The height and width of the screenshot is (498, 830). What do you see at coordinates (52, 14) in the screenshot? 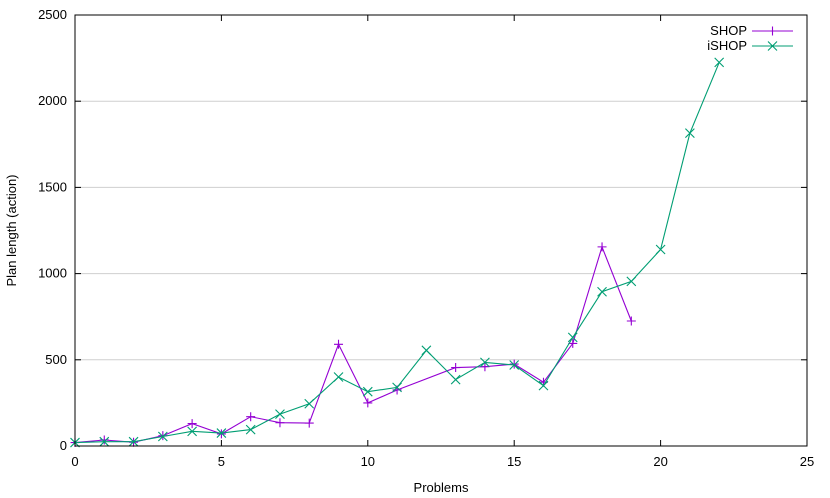
I see `y-tick-label: 2500` at bounding box center [52, 14].